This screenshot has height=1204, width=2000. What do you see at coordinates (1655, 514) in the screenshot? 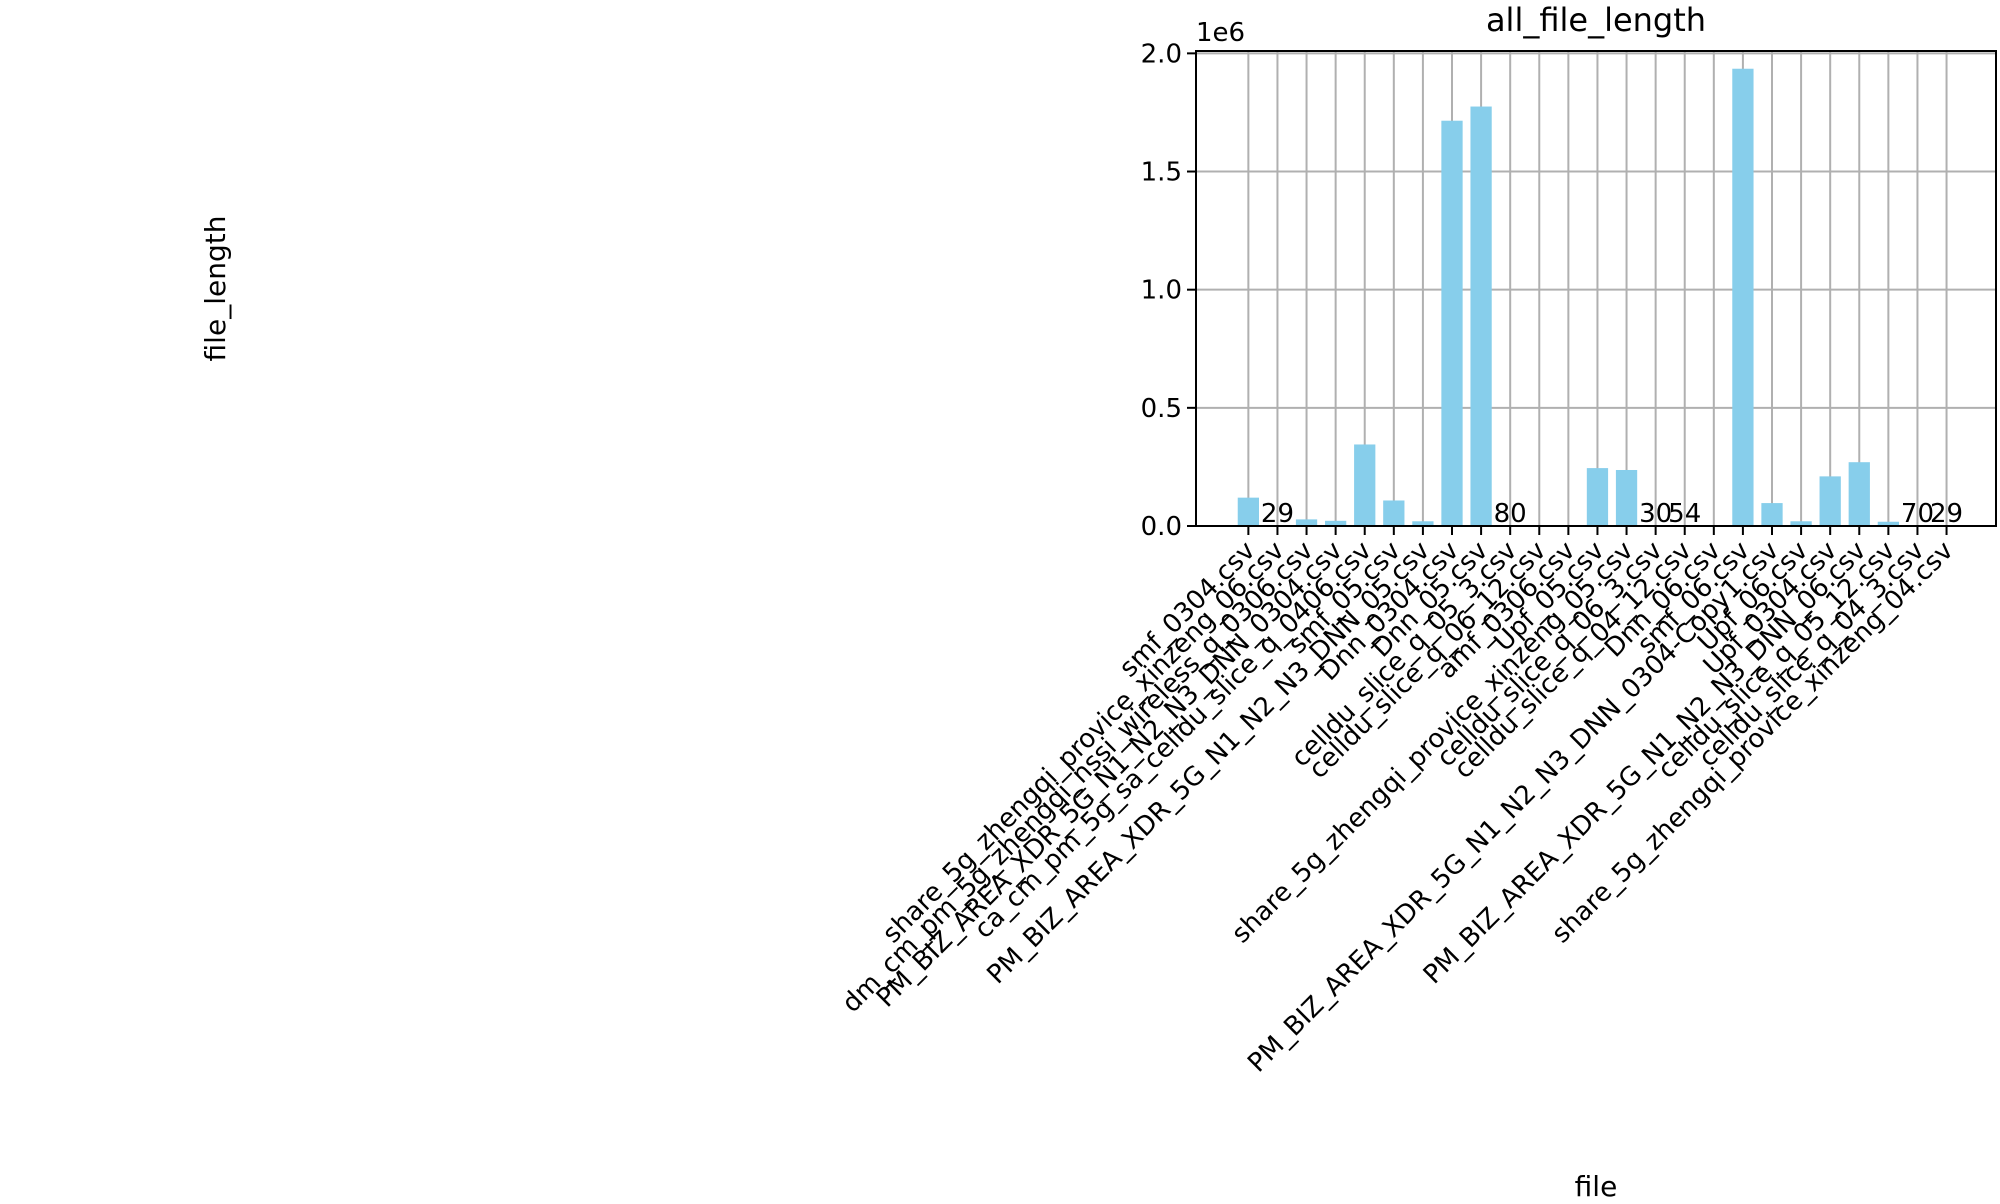
I see `bar-value-label: 30` at bounding box center [1655, 514].